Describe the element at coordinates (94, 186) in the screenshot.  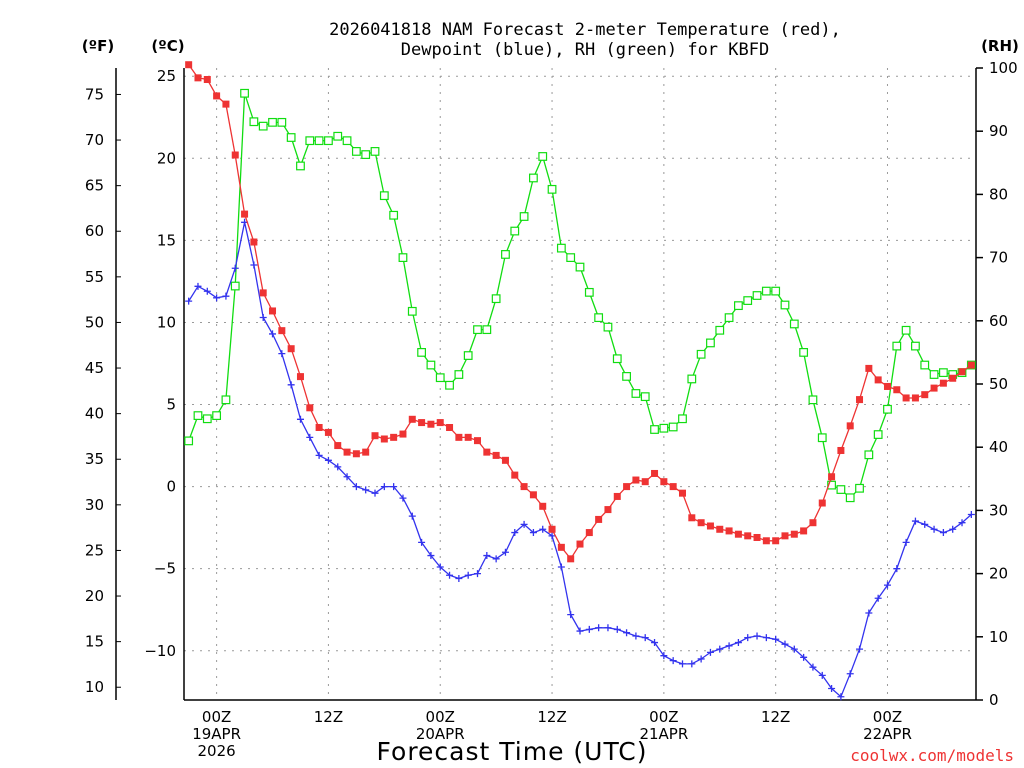
I see `fahrenheit-tick-label: 65` at that location.